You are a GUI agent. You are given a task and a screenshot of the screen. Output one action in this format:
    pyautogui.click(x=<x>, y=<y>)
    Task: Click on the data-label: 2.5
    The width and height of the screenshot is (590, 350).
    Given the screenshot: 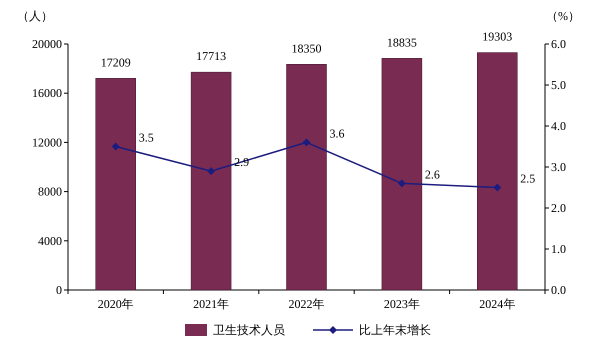 What is the action you would take?
    pyautogui.click(x=528, y=179)
    